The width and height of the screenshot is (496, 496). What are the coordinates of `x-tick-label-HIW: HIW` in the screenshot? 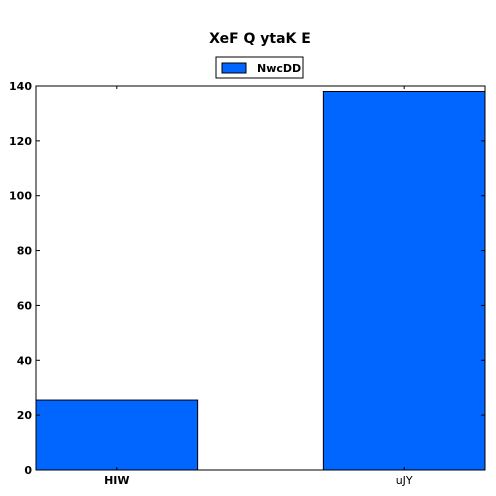 It's located at (116, 480).